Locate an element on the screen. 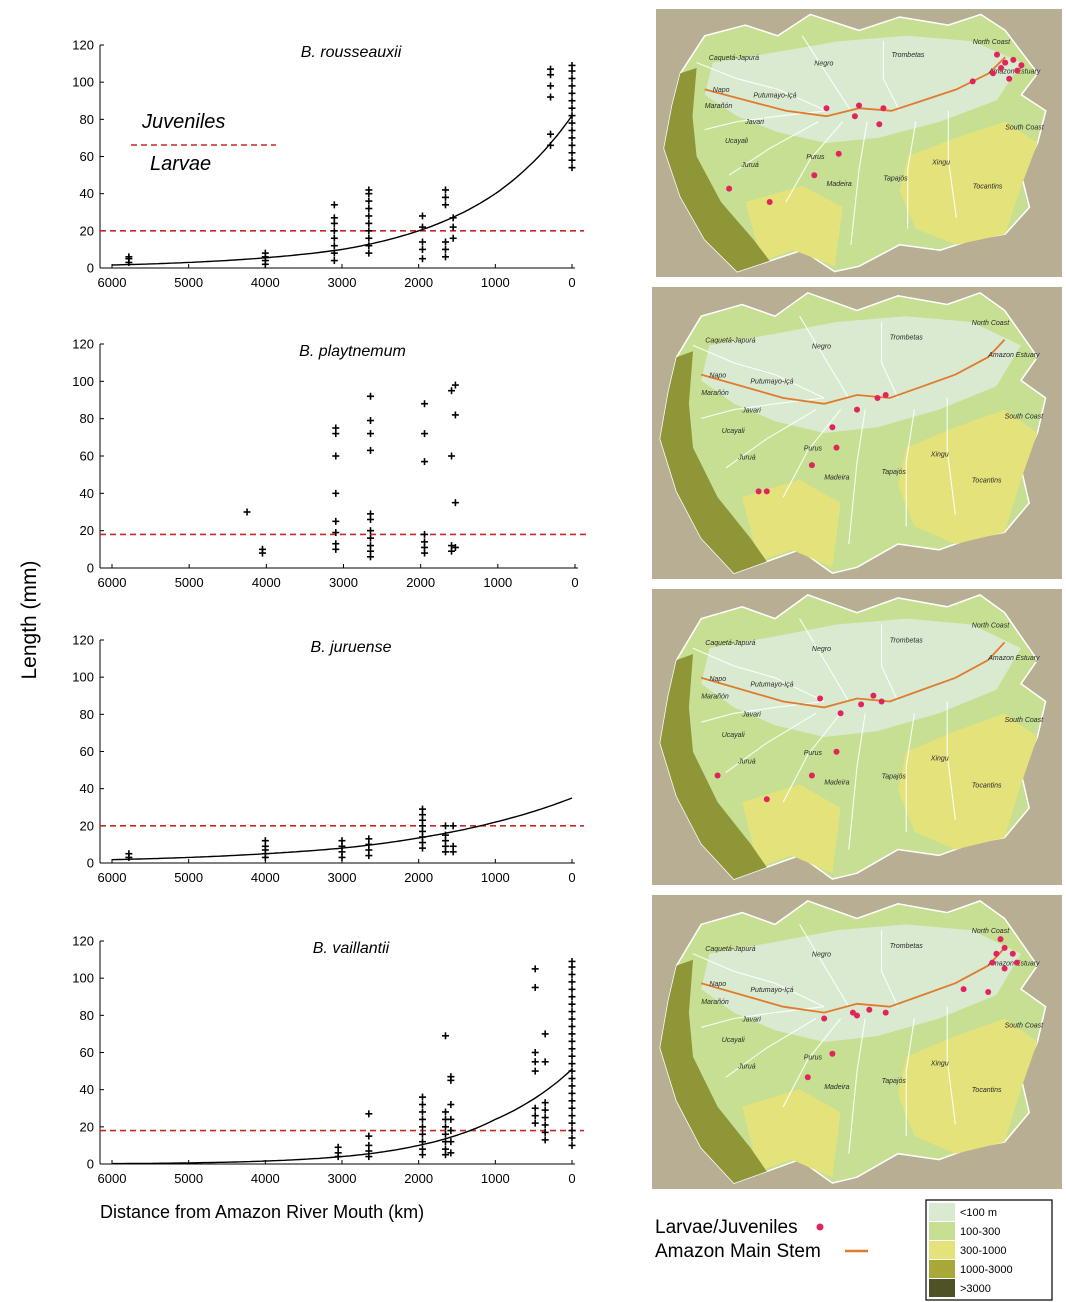 The height and width of the screenshot is (1302, 1066). map-region-label: Purus is located at coordinates (813, 1058).